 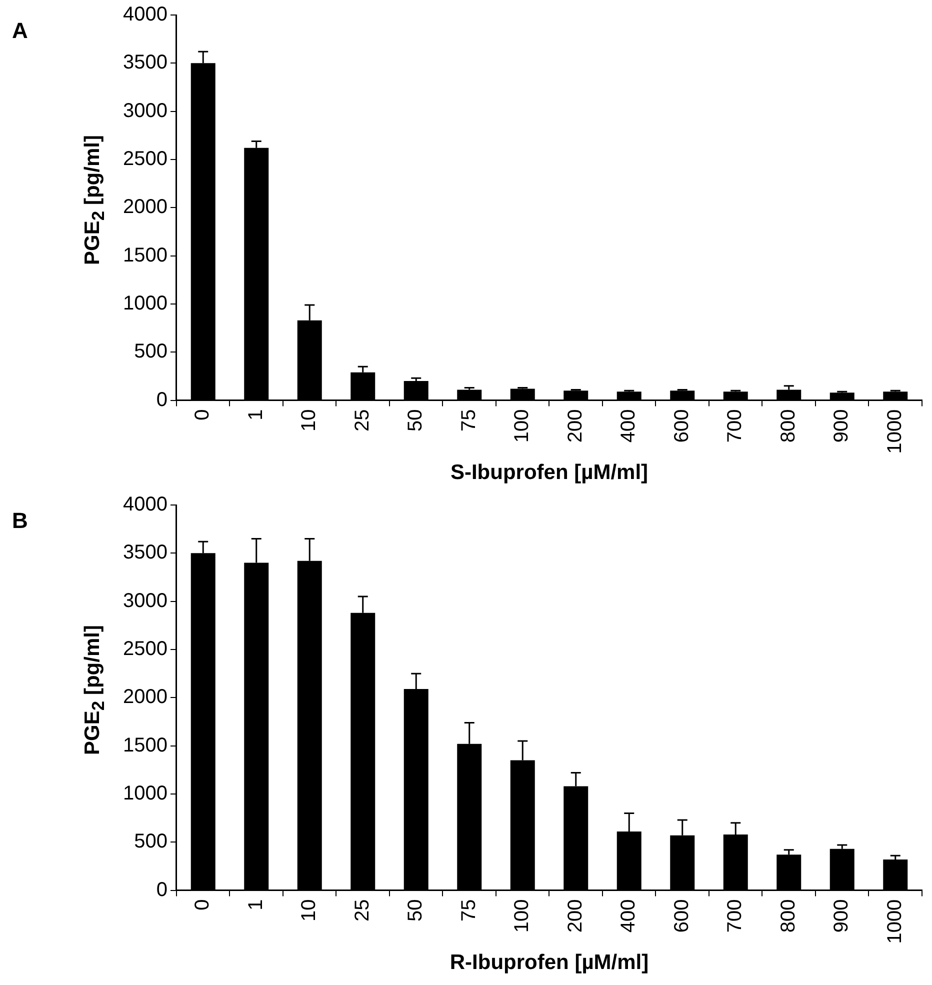 What do you see at coordinates (20, 31) in the screenshot?
I see `text: A` at bounding box center [20, 31].